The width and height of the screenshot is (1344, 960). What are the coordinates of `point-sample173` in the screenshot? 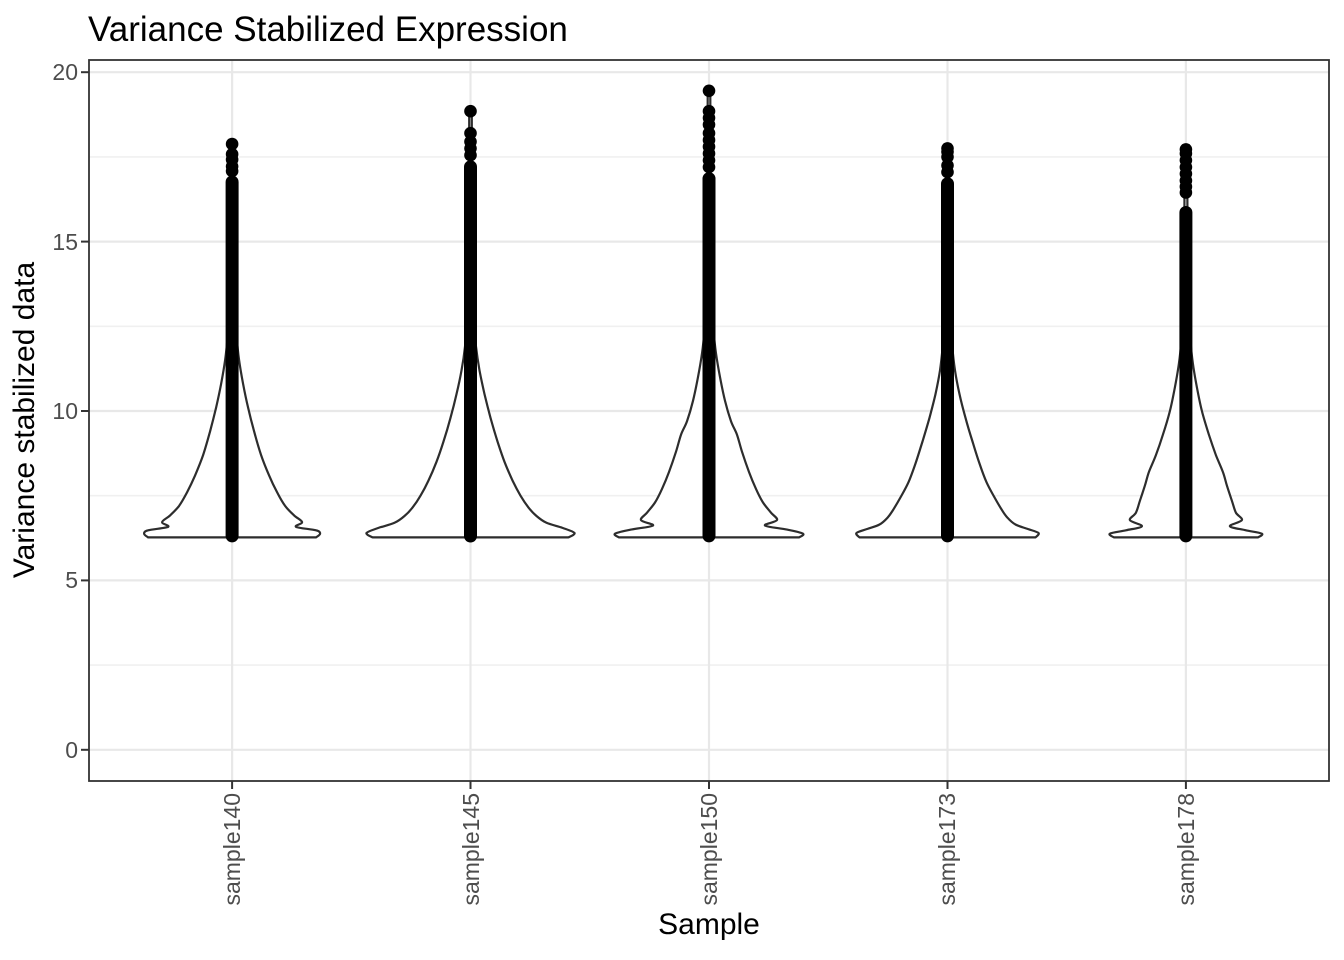 It's located at (947, 148).